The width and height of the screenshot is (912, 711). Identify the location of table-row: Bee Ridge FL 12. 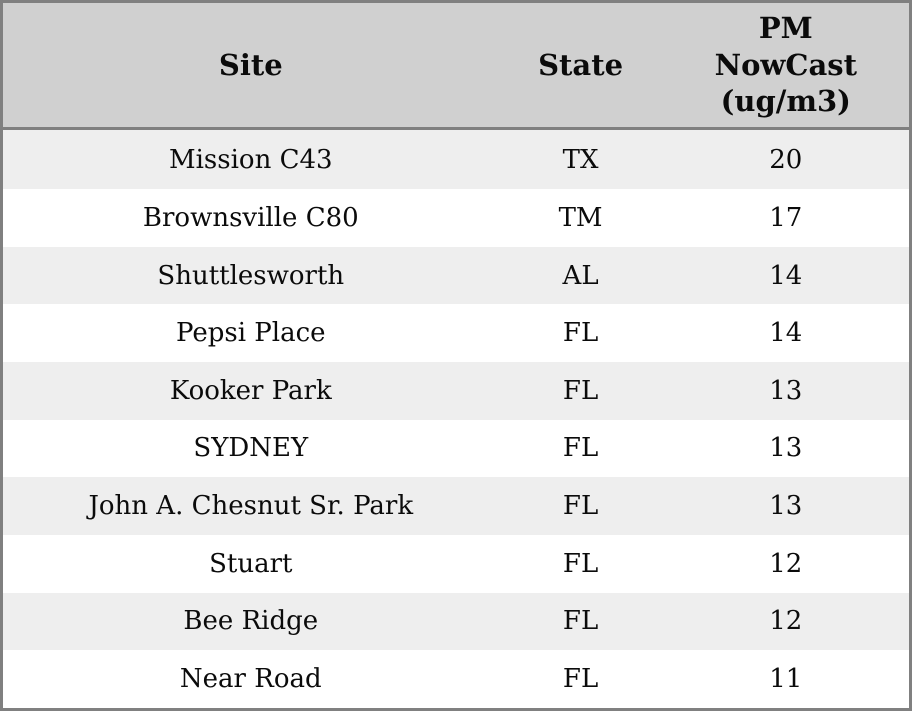
(456, 621).